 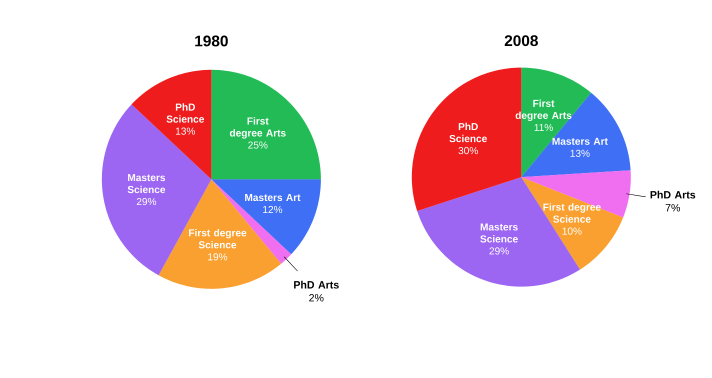 I want to click on data-label: 30%, so click(x=468, y=150).